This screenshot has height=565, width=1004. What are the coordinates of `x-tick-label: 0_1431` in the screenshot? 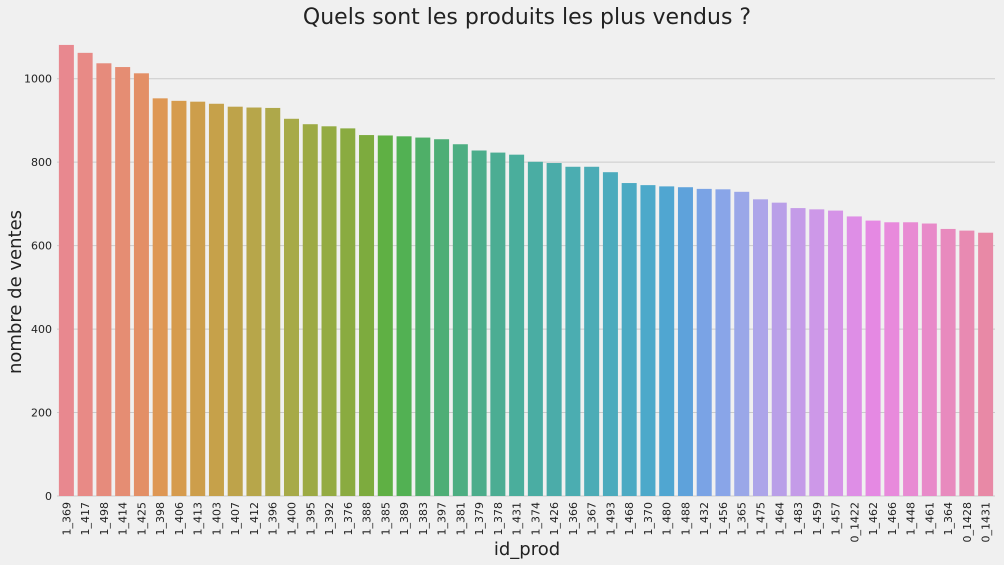 It's located at (986, 522).